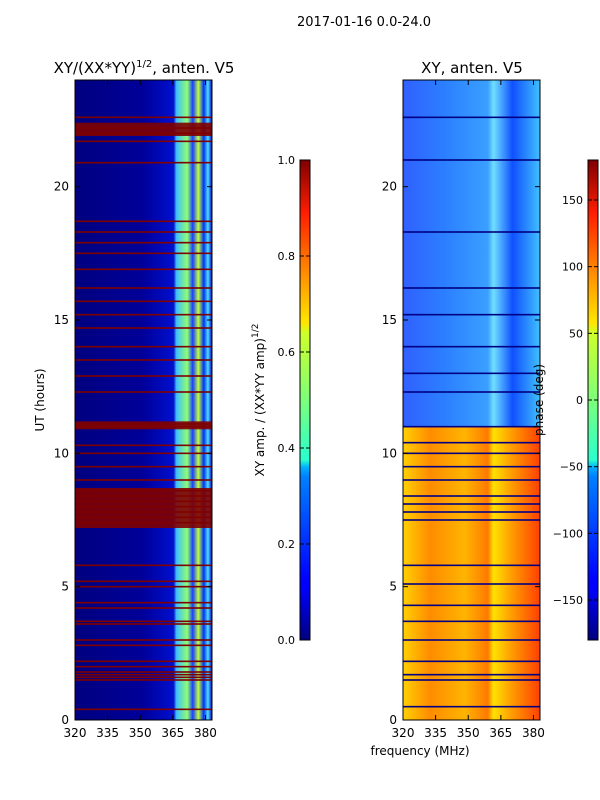 Image resolution: width=600 pixels, height=800 pixels. Describe the element at coordinates (287, 448) in the screenshot. I see `amp-cb-tick-label: 0.4` at that location.